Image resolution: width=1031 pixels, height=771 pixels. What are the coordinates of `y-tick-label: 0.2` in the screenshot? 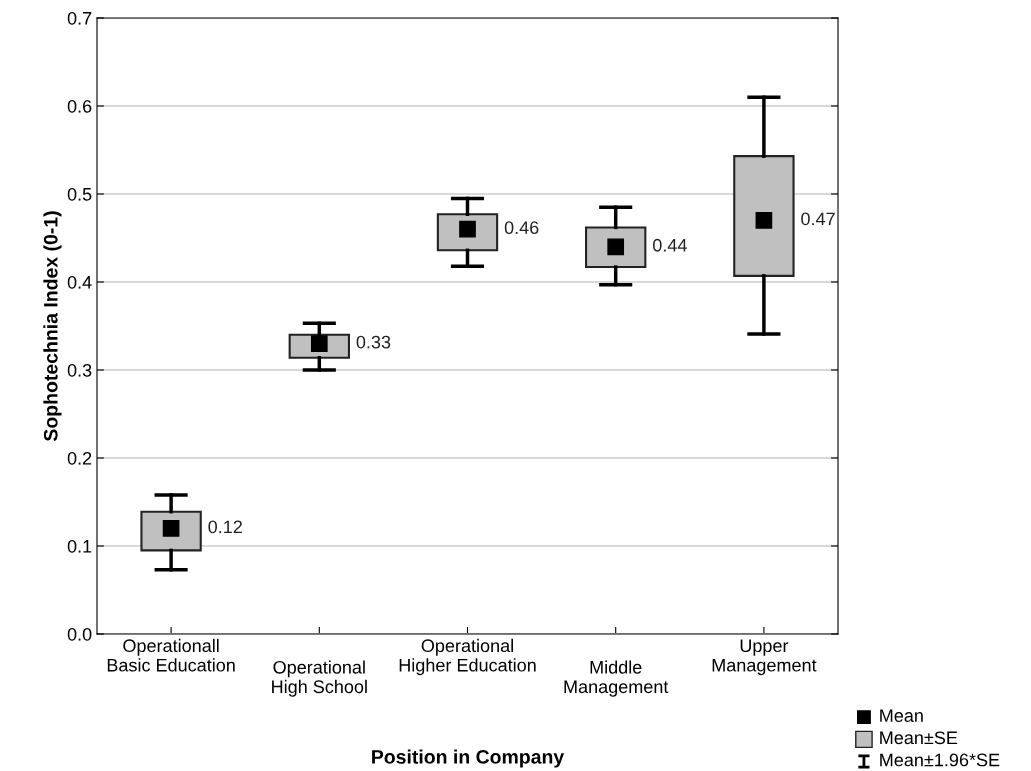 It's located at (79, 458).